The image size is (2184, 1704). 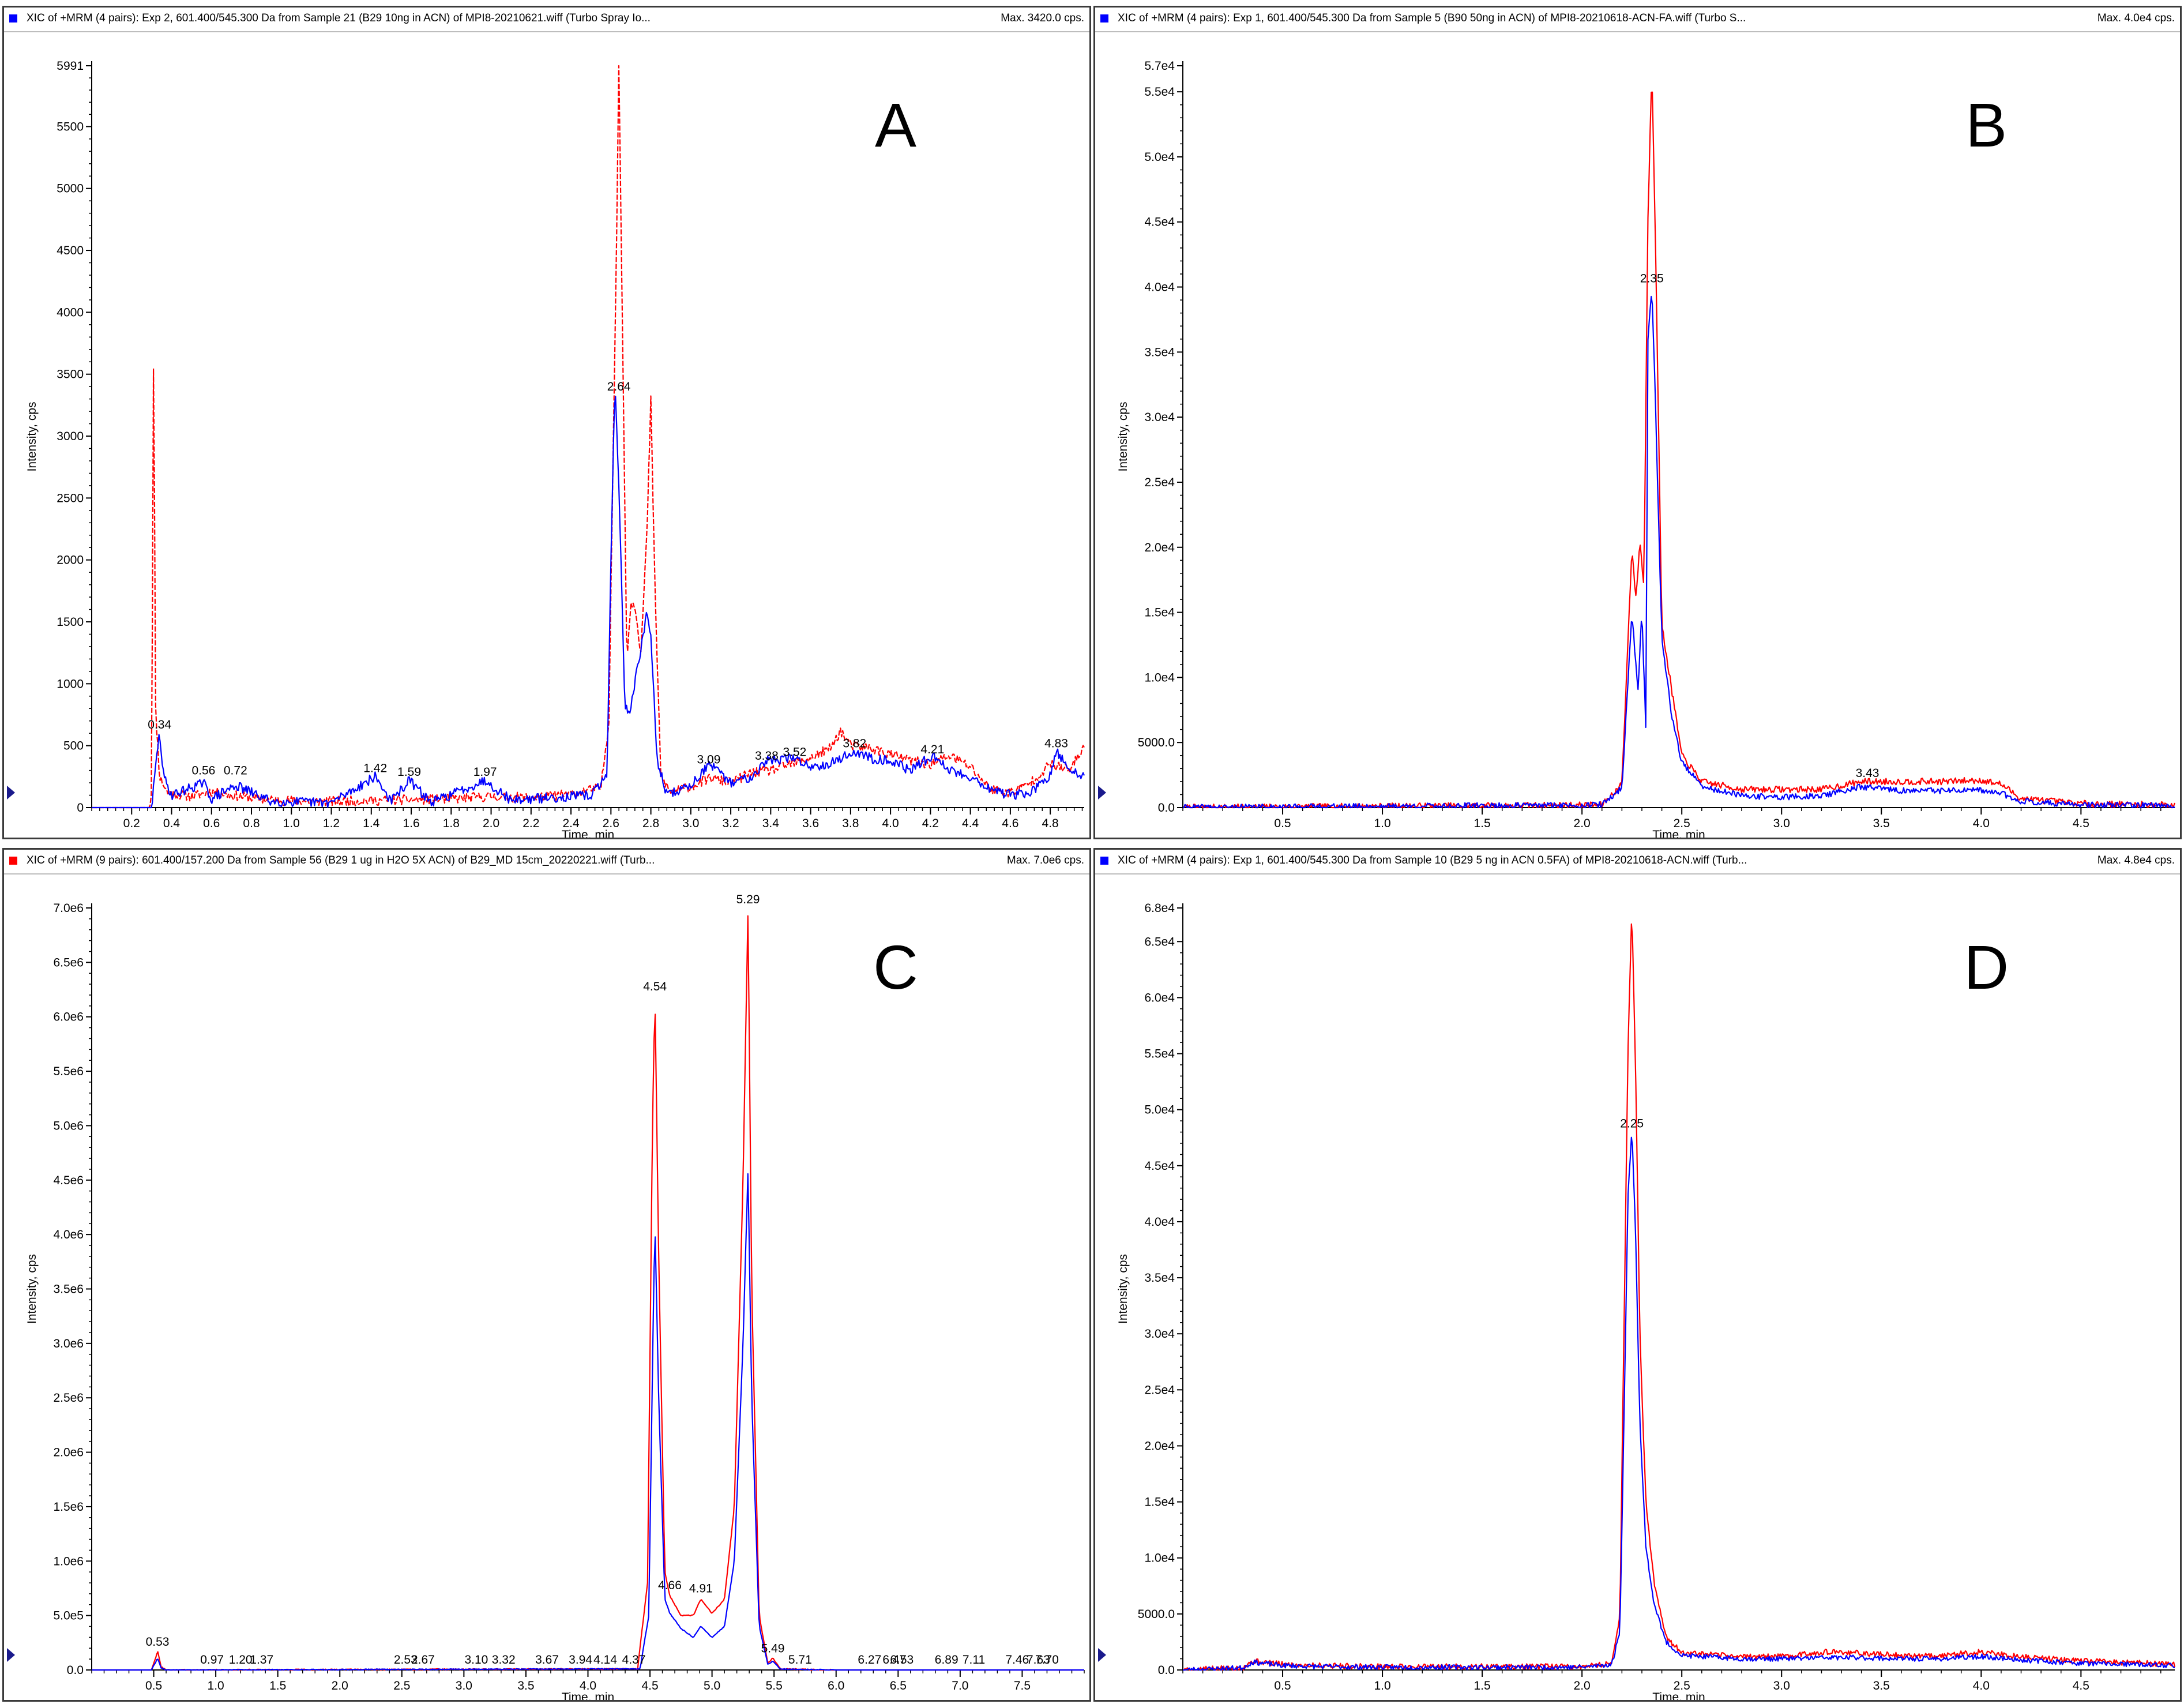 I want to click on x-tick-label: 1.5, so click(x=1482, y=824).